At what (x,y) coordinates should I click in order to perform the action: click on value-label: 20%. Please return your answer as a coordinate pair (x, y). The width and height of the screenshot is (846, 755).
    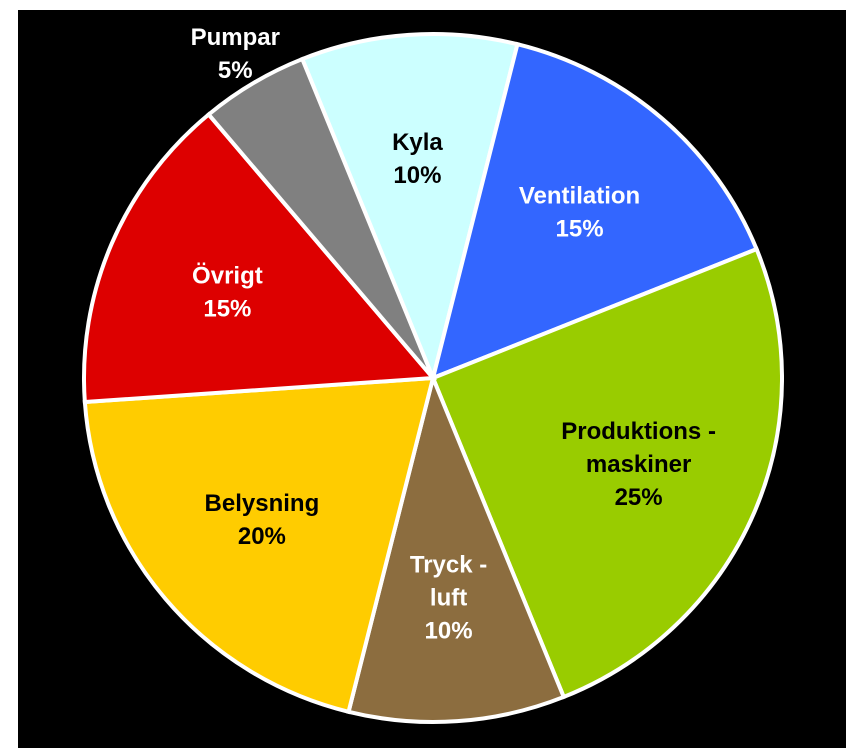
    Looking at the image, I should click on (262, 536).